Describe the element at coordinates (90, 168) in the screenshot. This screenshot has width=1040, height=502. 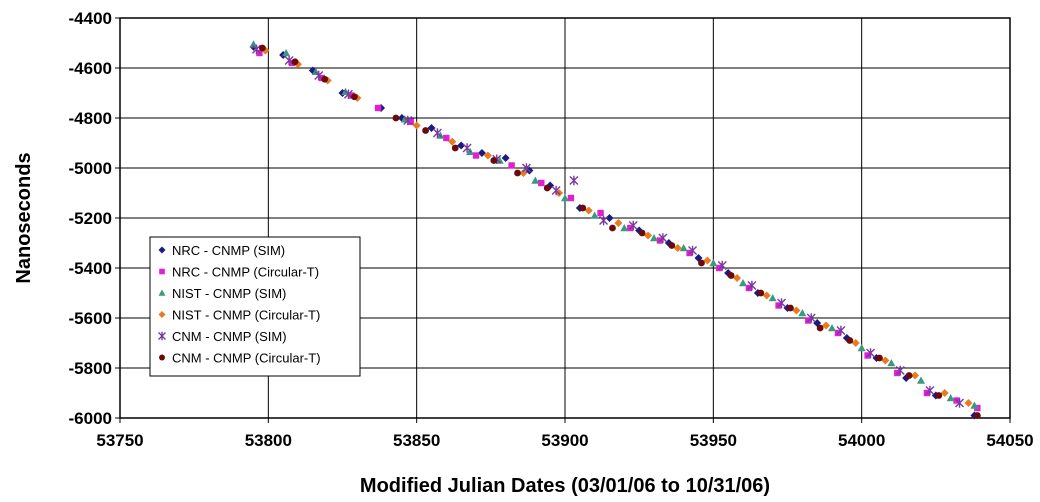
I see `y-tick-label: -5000` at that location.